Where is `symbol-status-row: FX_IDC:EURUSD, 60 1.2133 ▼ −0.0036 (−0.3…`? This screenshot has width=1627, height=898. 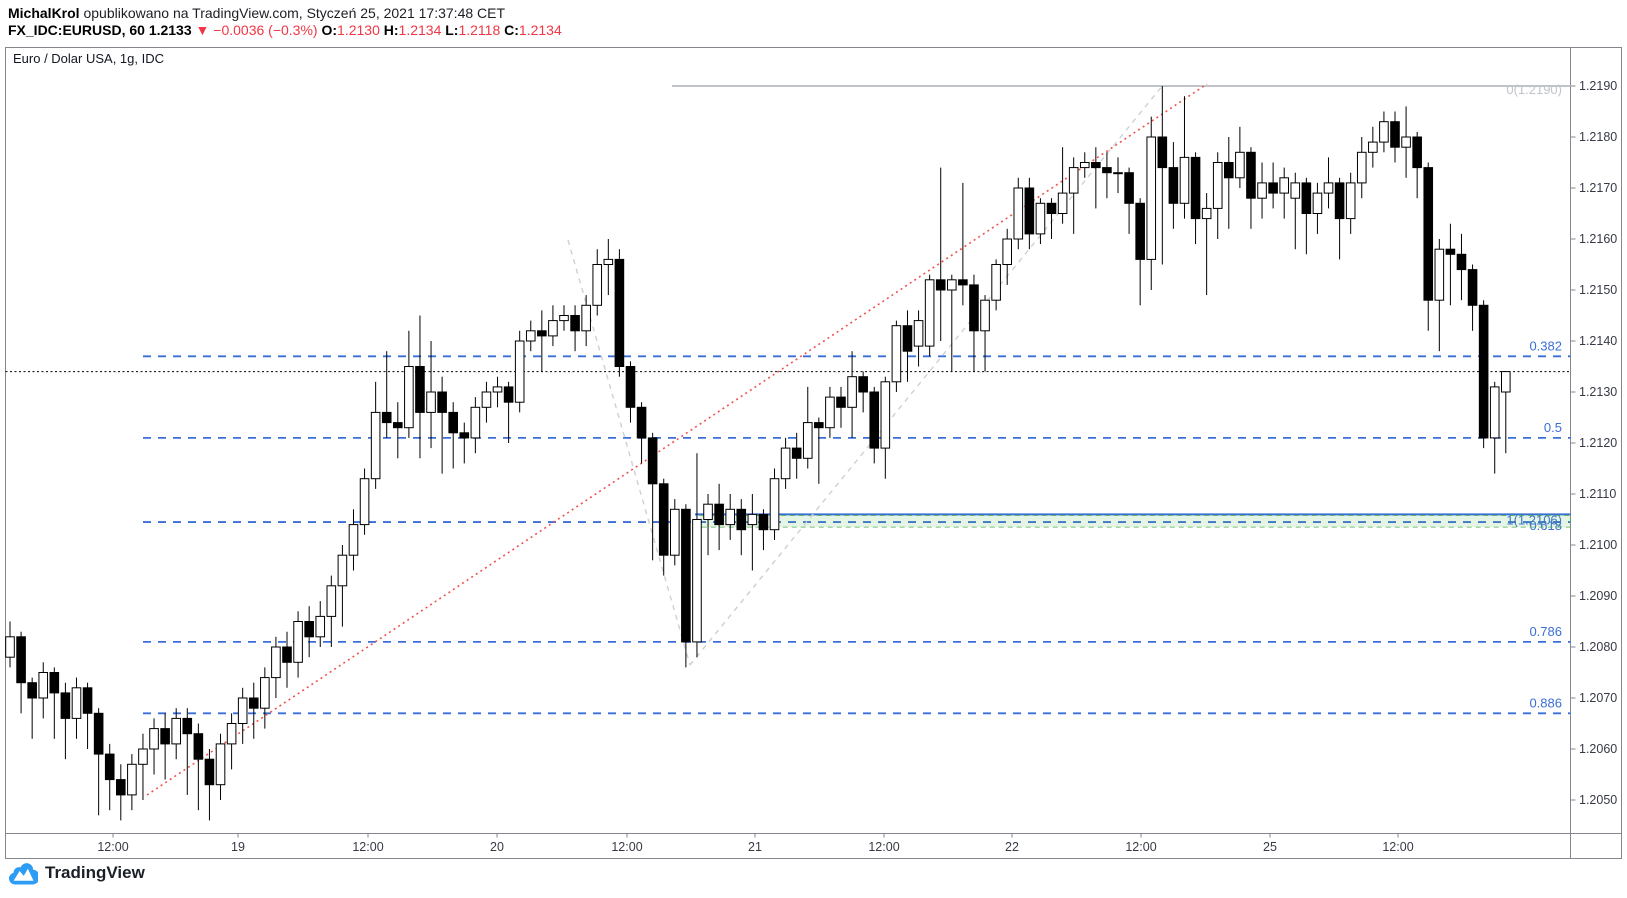 symbol-status-row: FX_IDC:EURUSD, 60 1.2133 ▼ −0.0036 (−0.3… is located at coordinates (285, 30).